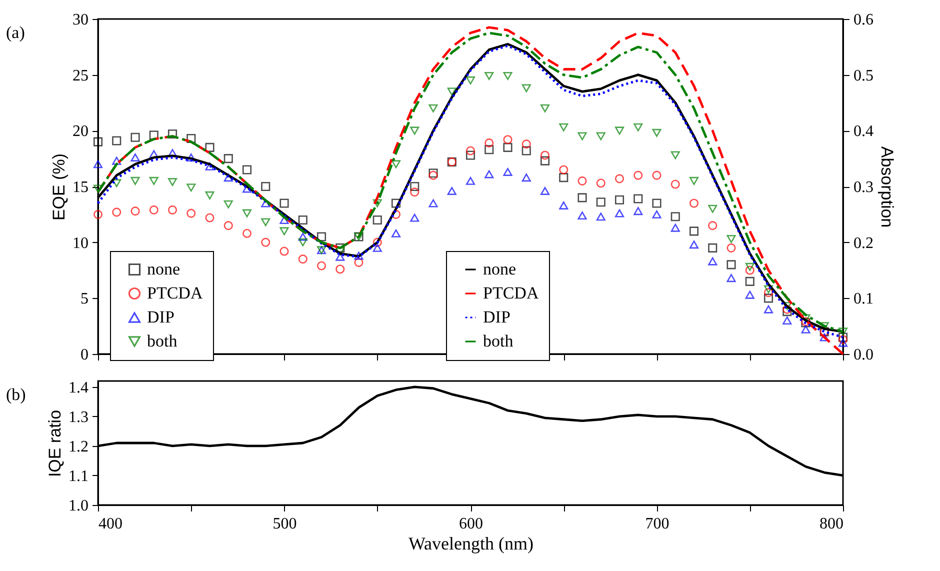 The width and height of the screenshot is (940, 571). Describe the element at coordinates (163, 269) in the screenshot. I see `legend-label: none` at that location.